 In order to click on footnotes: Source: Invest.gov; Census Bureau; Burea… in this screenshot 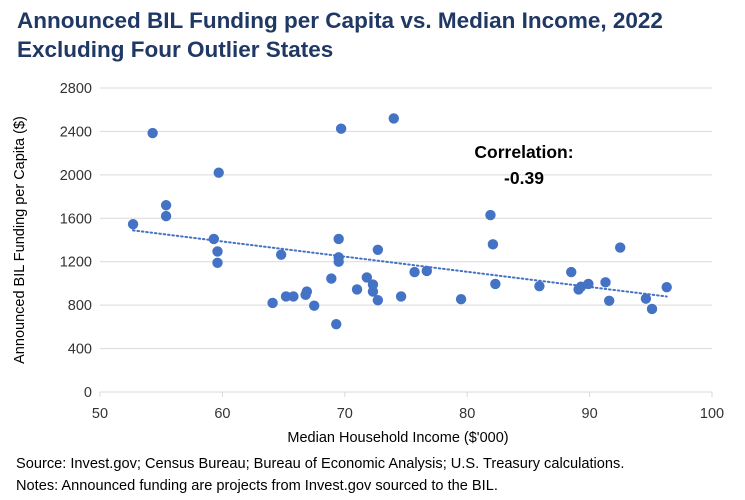, I will do `click(378, 475)`.